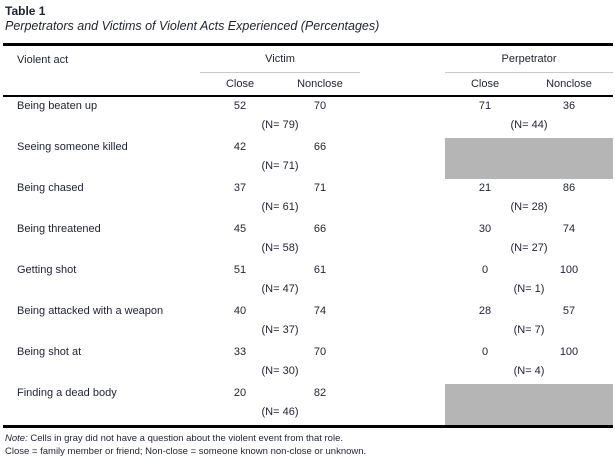  What do you see at coordinates (240, 394) in the screenshot?
I see `victim-close-value: 20` at bounding box center [240, 394].